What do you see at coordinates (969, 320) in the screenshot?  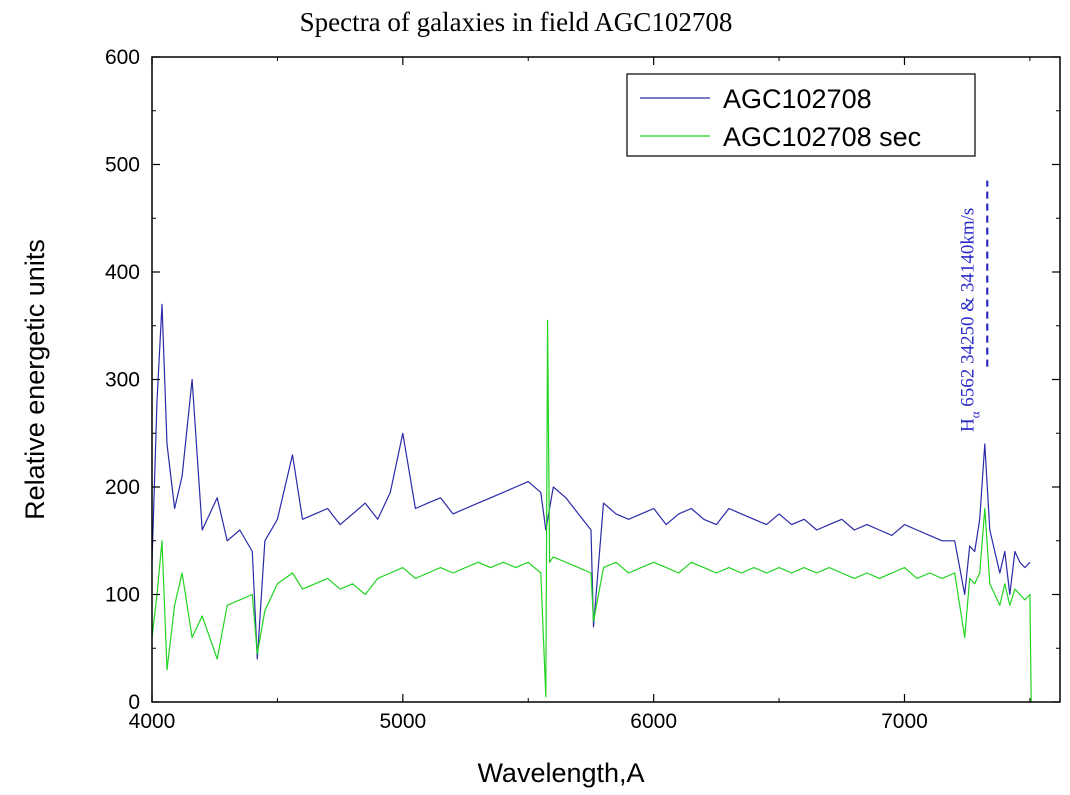 I see `annotation-label: Hα 6562 34250 & 34140km/s` at bounding box center [969, 320].